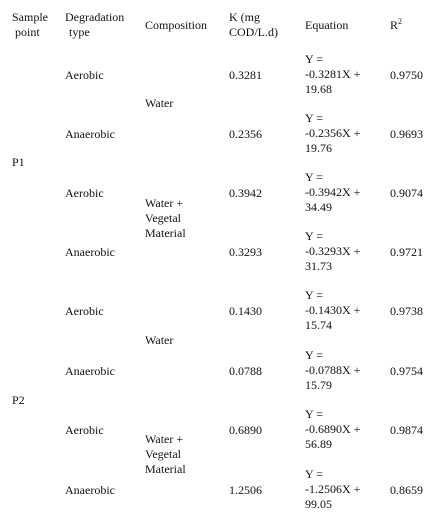 This screenshot has height=524, width=442. I want to click on header-r2-base: R, so click(394, 25).